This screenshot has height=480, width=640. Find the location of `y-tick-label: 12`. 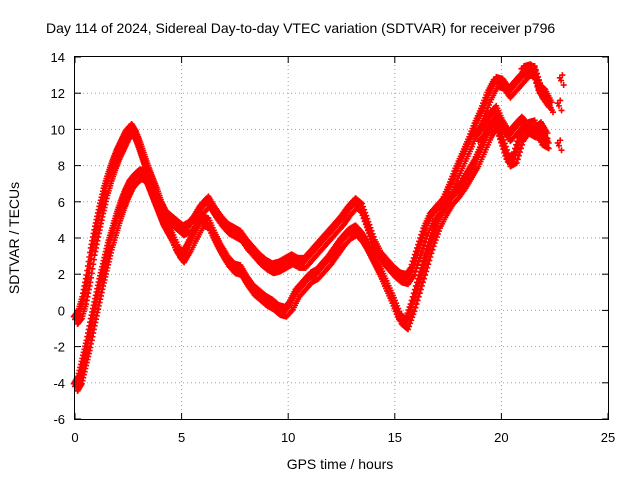

y-tick-label: 12 is located at coordinates (58, 93).